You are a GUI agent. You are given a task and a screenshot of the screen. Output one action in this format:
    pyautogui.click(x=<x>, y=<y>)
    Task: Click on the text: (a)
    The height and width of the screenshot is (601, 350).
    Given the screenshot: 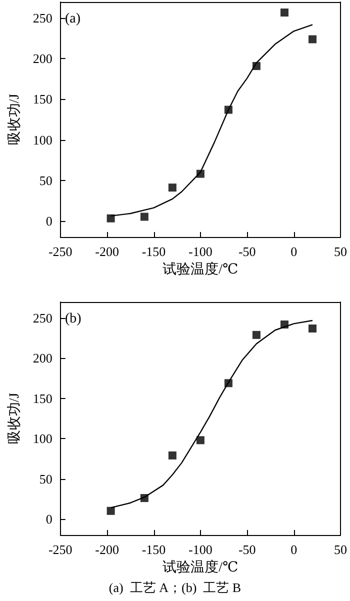 What is the action you would take?
    pyautogui.click(x=73, y=19)
    